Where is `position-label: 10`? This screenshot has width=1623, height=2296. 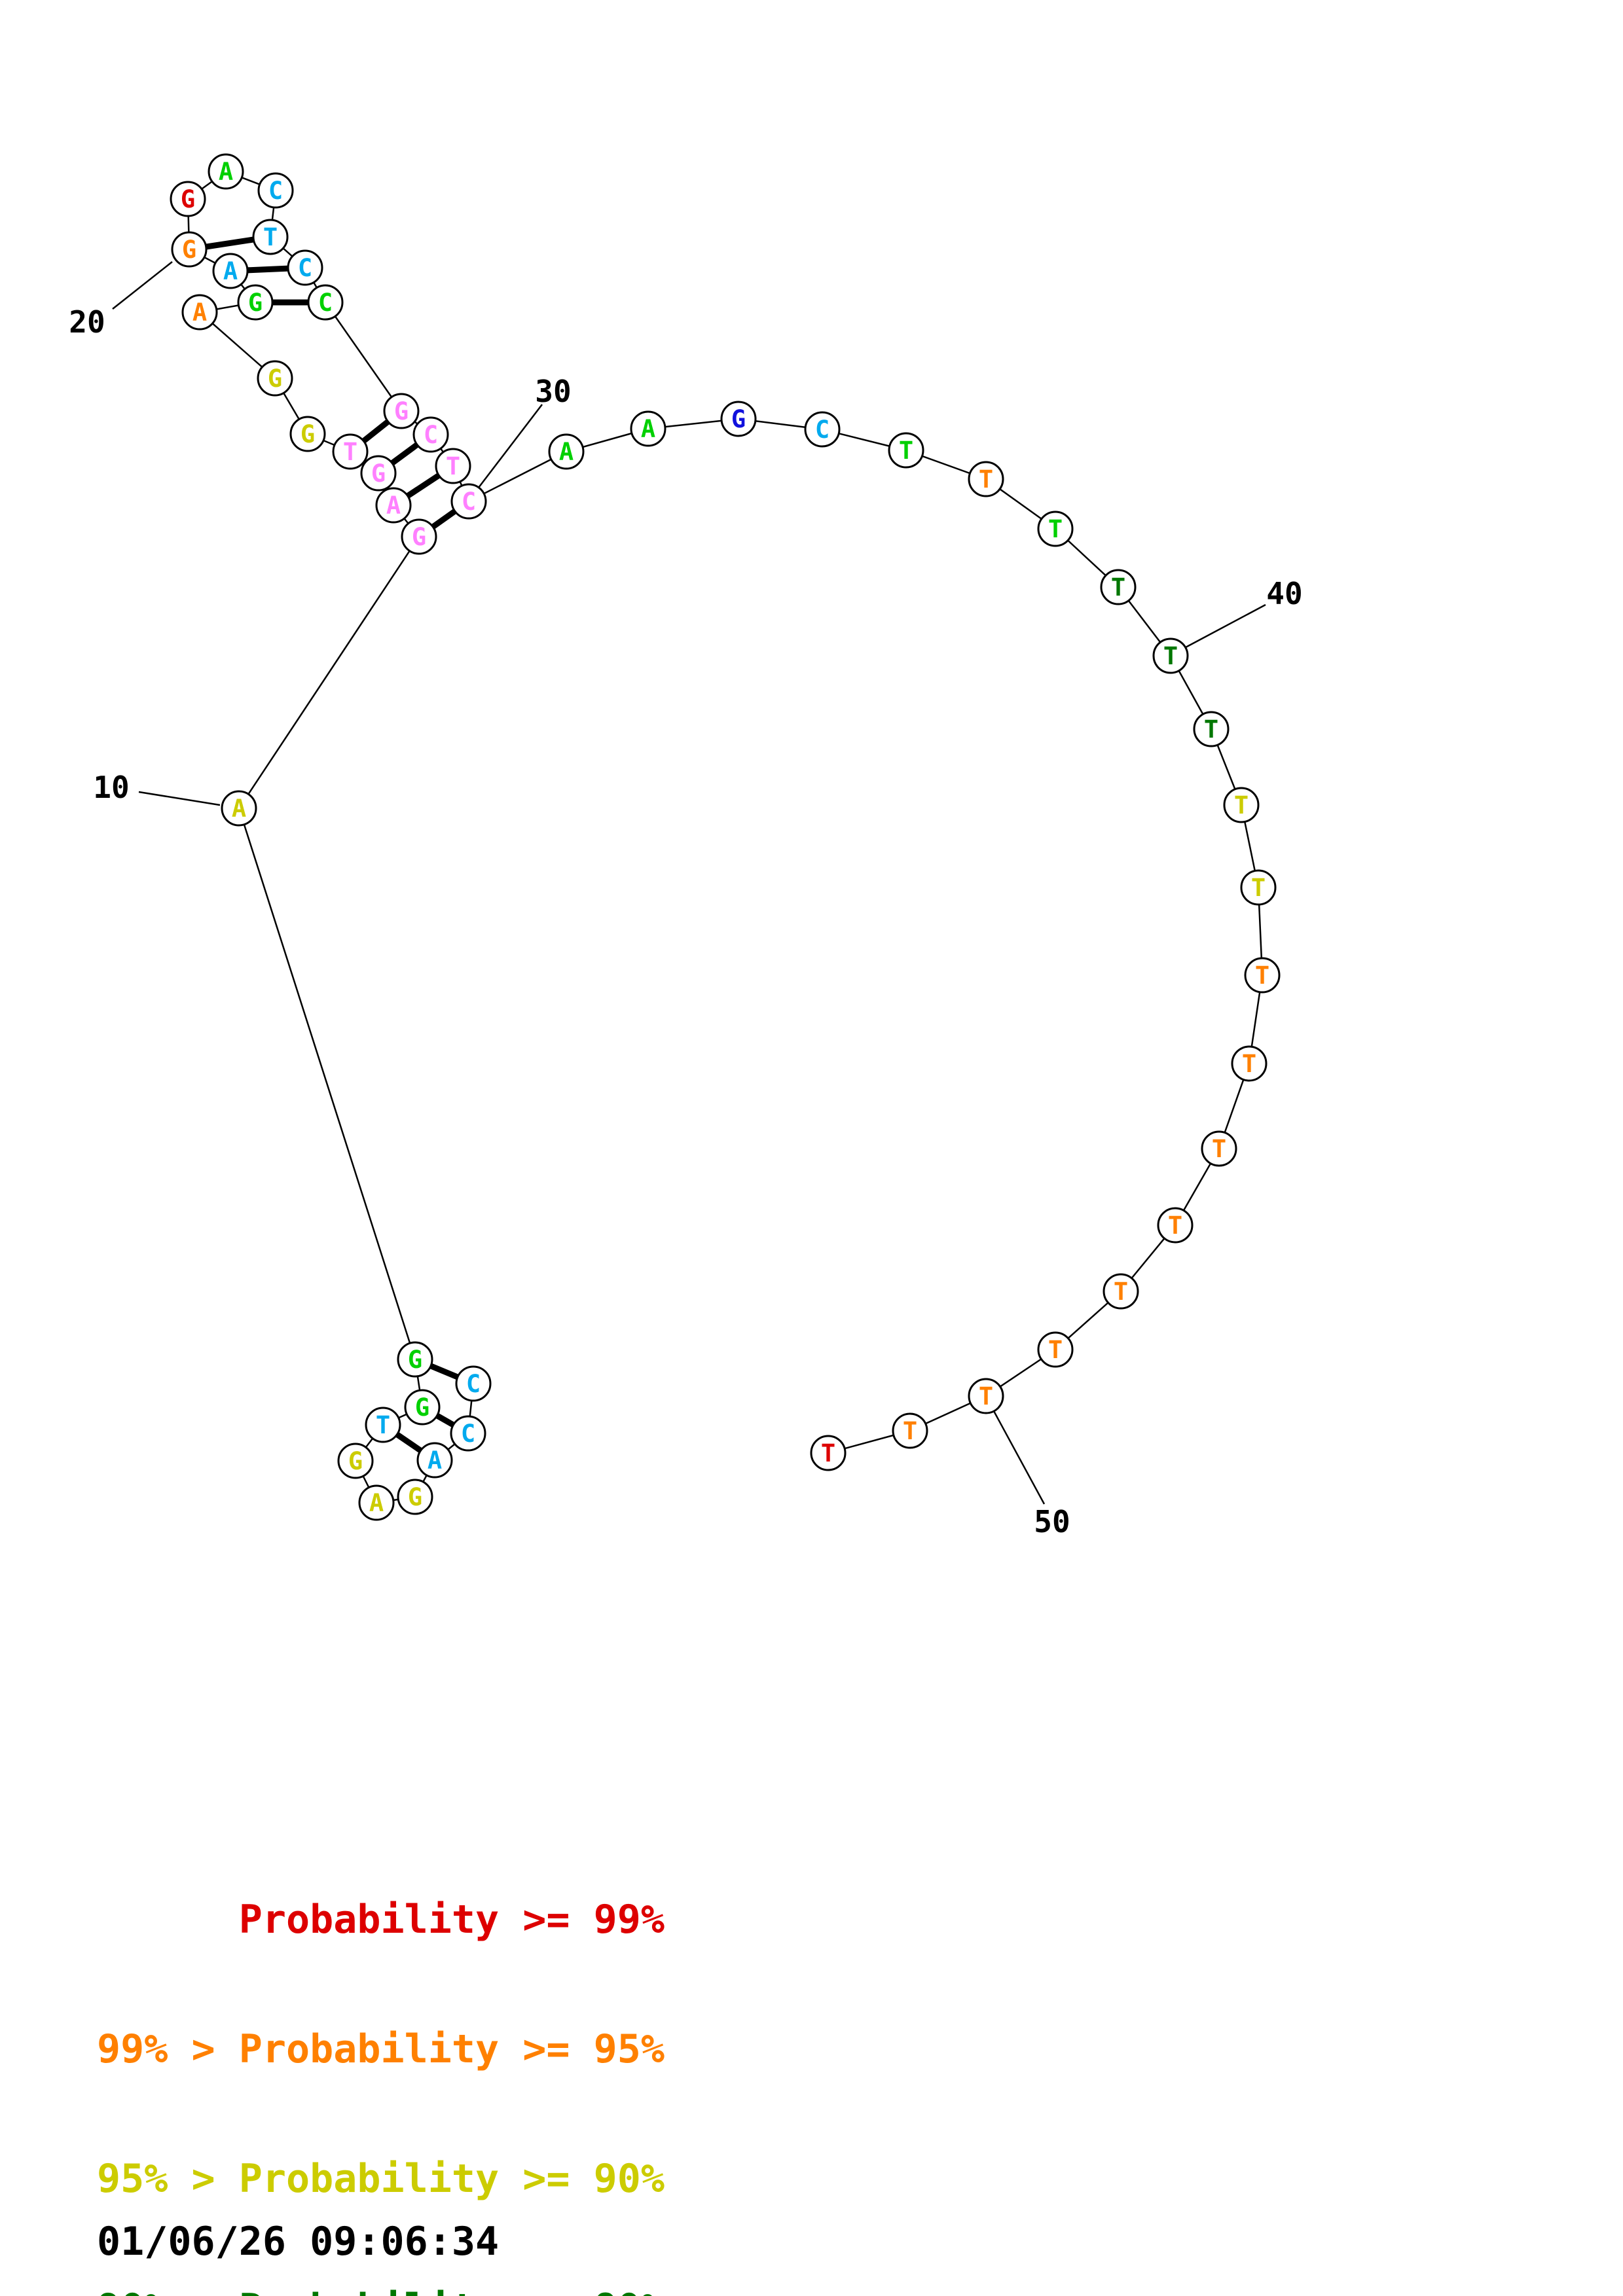
position-label: 10 is located at coordinates (111, 787).